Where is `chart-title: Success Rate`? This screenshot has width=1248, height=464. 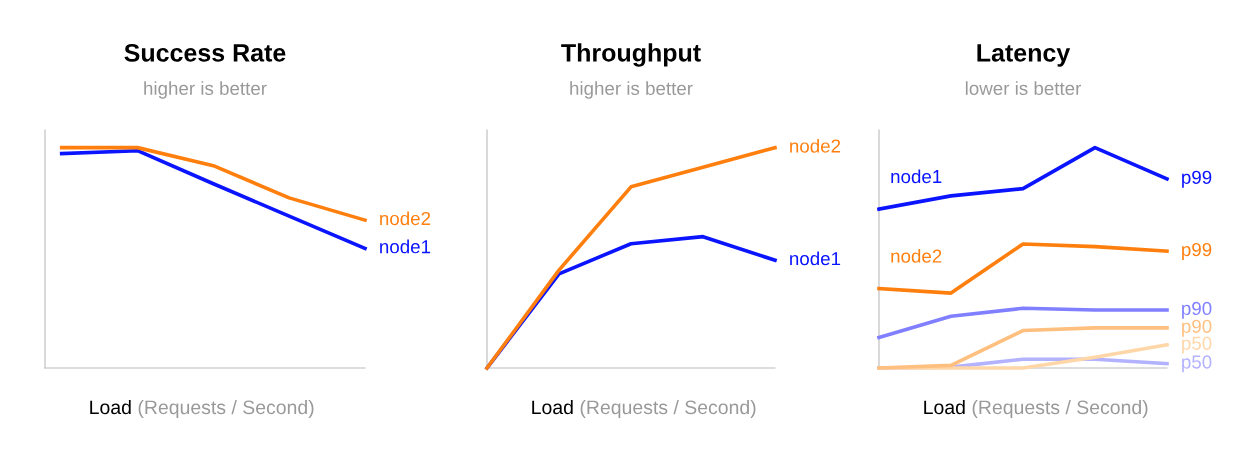 chart-title: Success Rate is located at coordinates (205, 53).